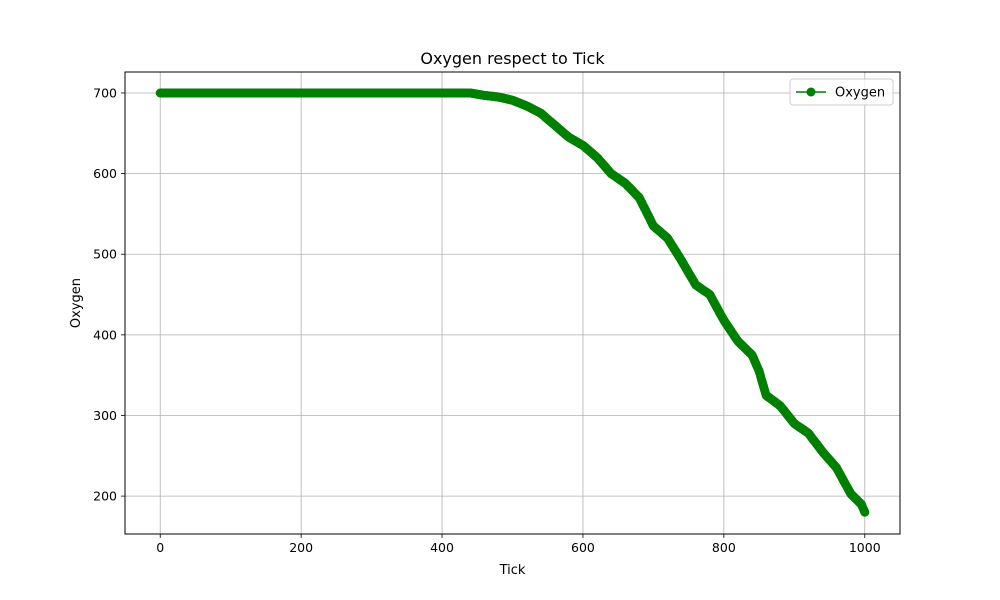 The height and width of the screenshot is (600, 1000). What do you see at coordinates (105, 92) in the screenshot?
I see `y-tick-label: 700` at bounding box center [105, 92].